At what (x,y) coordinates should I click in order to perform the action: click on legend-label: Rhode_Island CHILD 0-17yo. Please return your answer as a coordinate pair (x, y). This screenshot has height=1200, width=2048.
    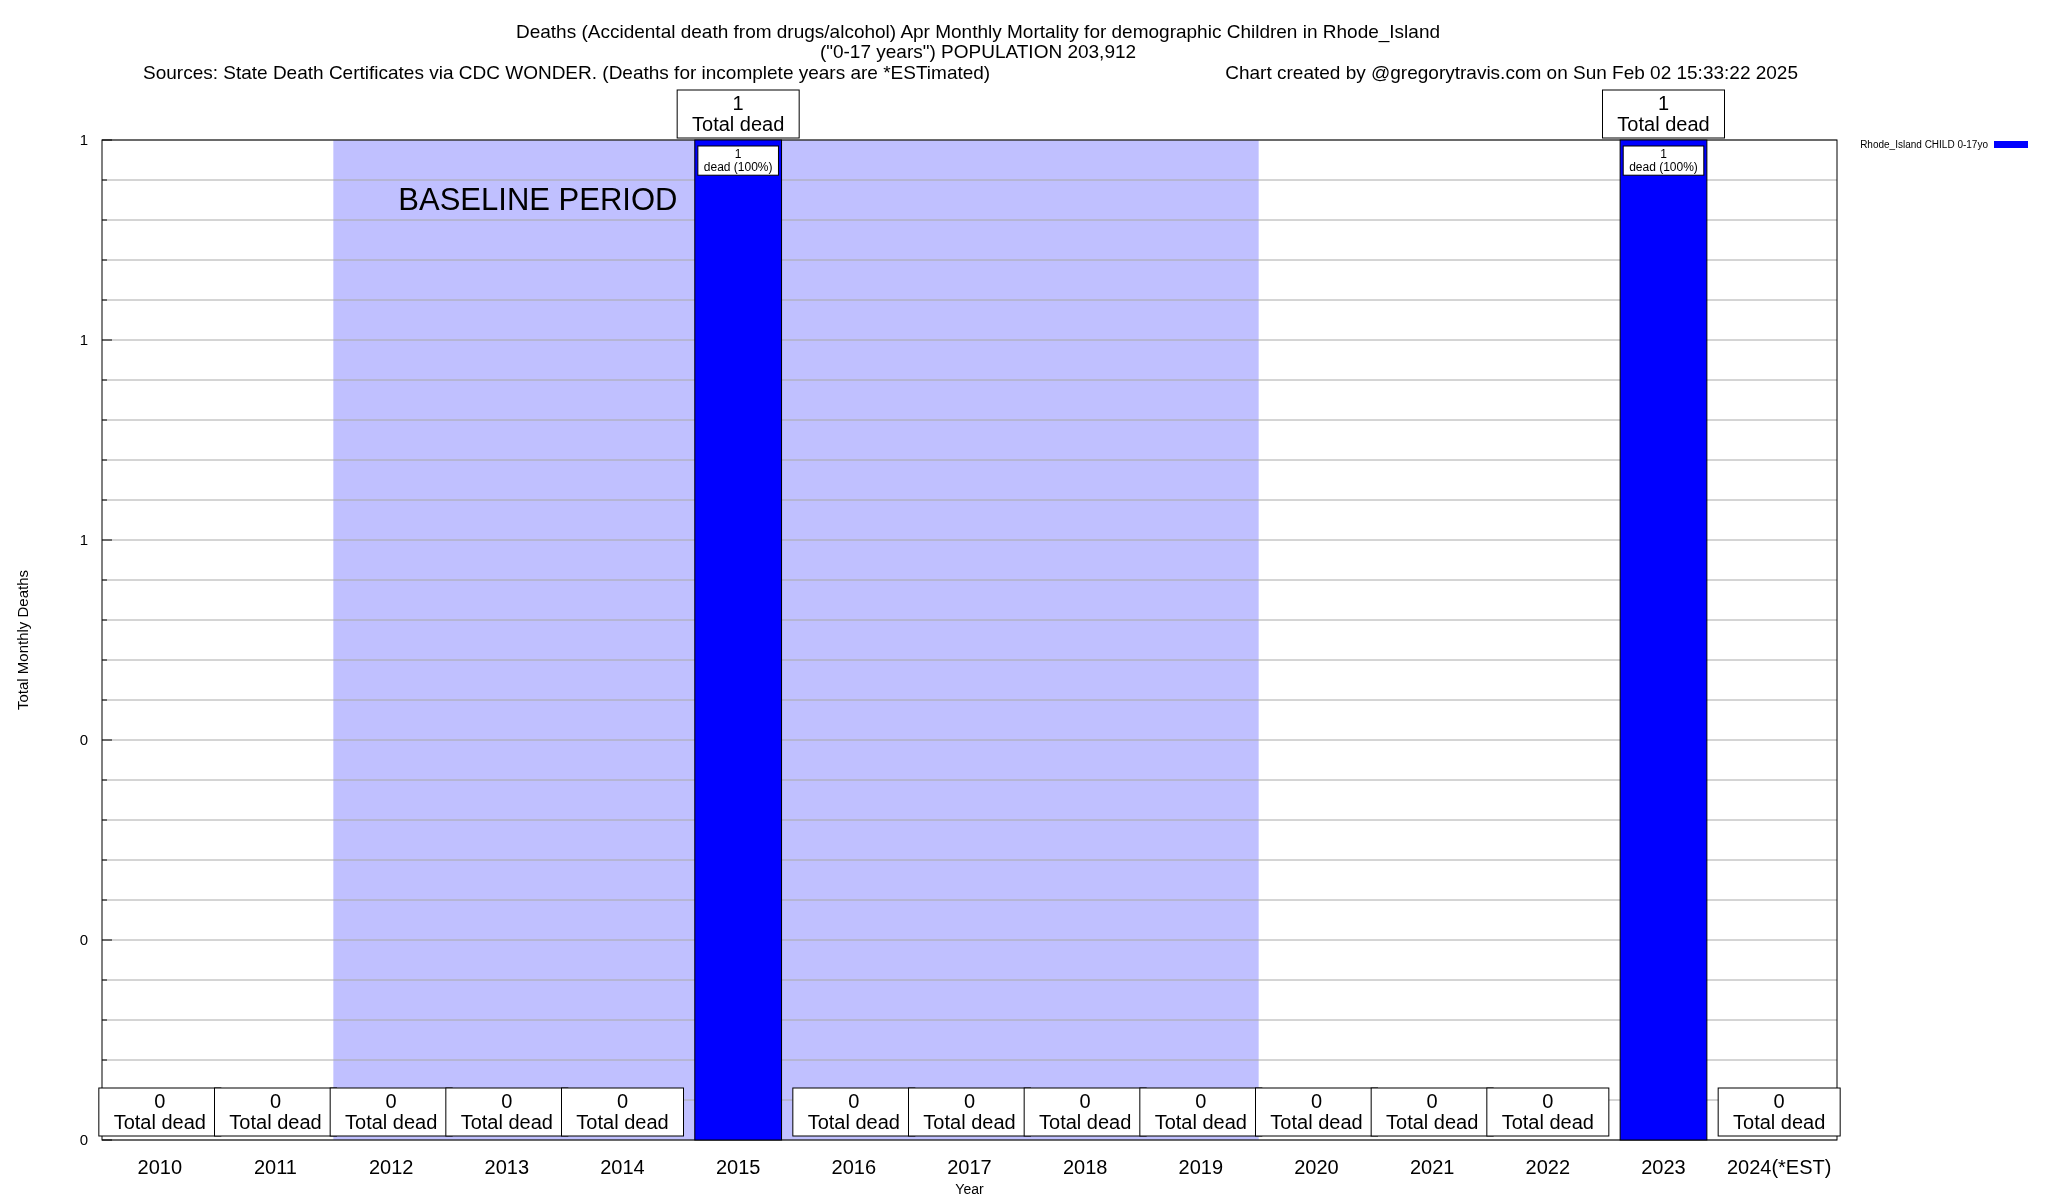
    Looking at the image, I should click on (1924, 144).